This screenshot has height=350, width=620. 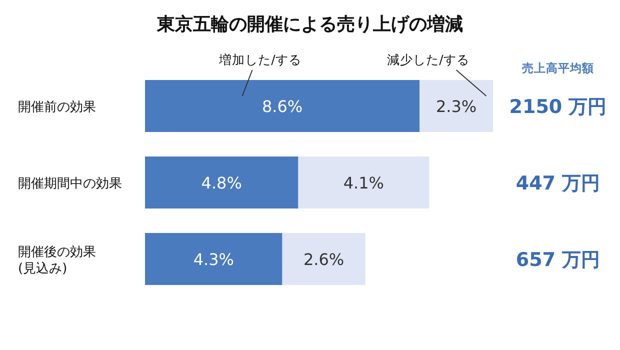 What do you see at coordinates (558, 68) in the screenshot?
I see `text: 売上高平均額` at bounding box center [558, 68].